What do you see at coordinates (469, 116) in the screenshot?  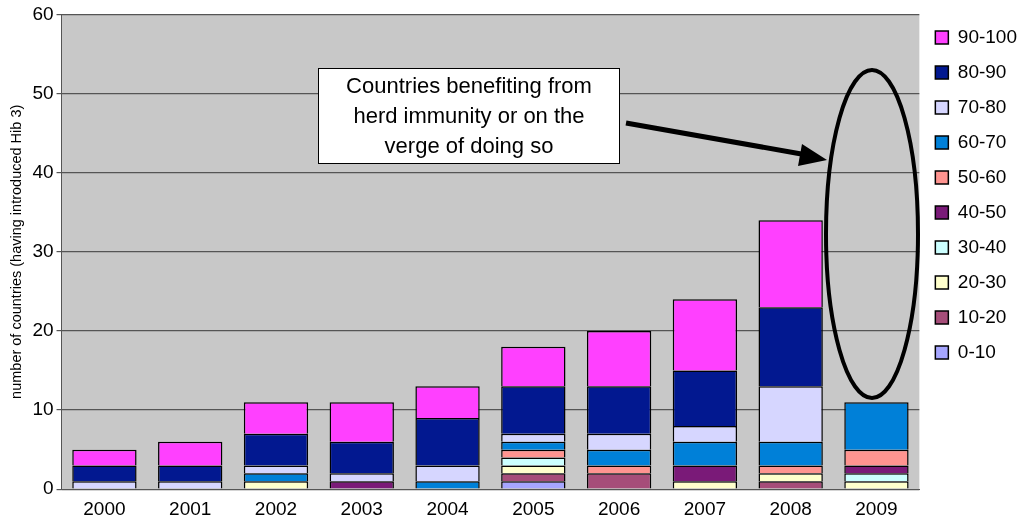 I see `annotation: Countries benefiting from herd immunity or on the verge of doing so` at bounding box center [469, 116].